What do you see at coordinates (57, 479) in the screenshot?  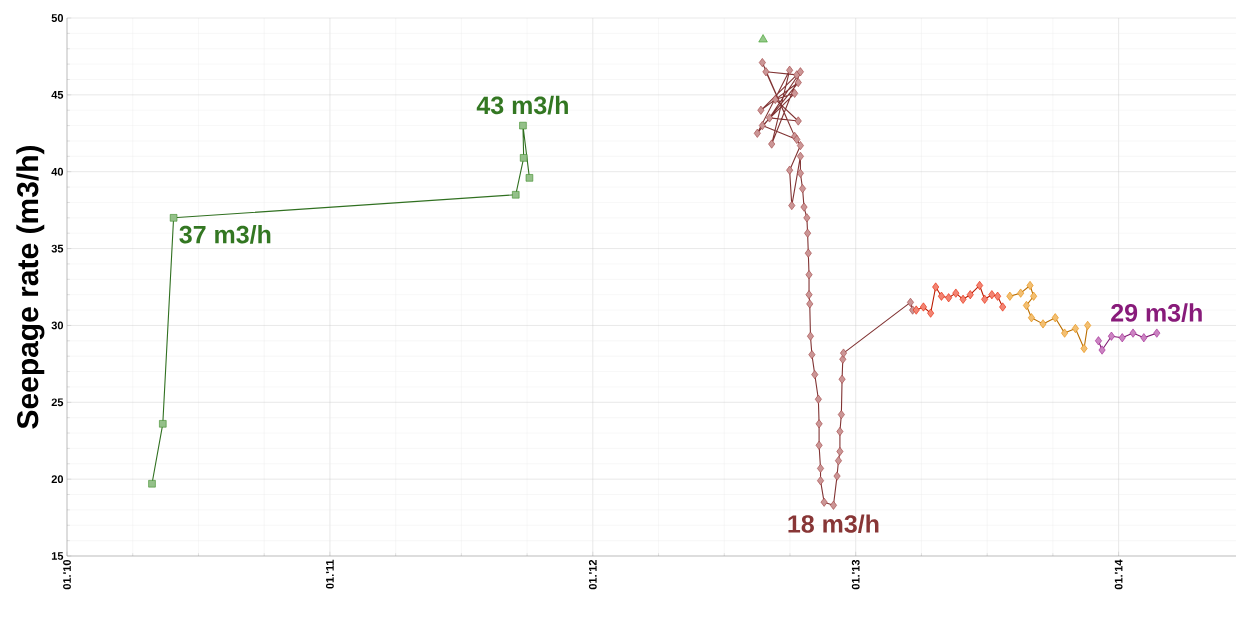 I see `y-tick-label: 20` at bounding box center [57, 479].